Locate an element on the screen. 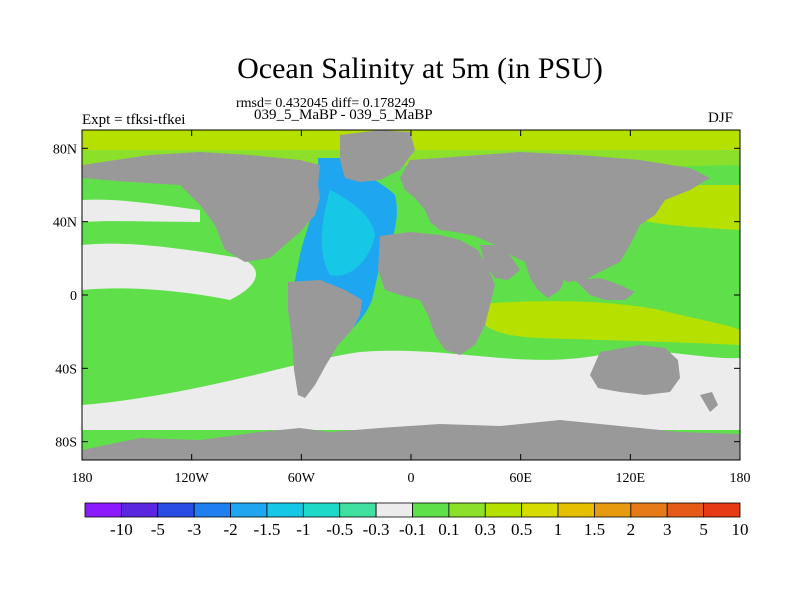 The image size is (800, 600). colorbar-label: 1 is located at coordinates (558, 529).